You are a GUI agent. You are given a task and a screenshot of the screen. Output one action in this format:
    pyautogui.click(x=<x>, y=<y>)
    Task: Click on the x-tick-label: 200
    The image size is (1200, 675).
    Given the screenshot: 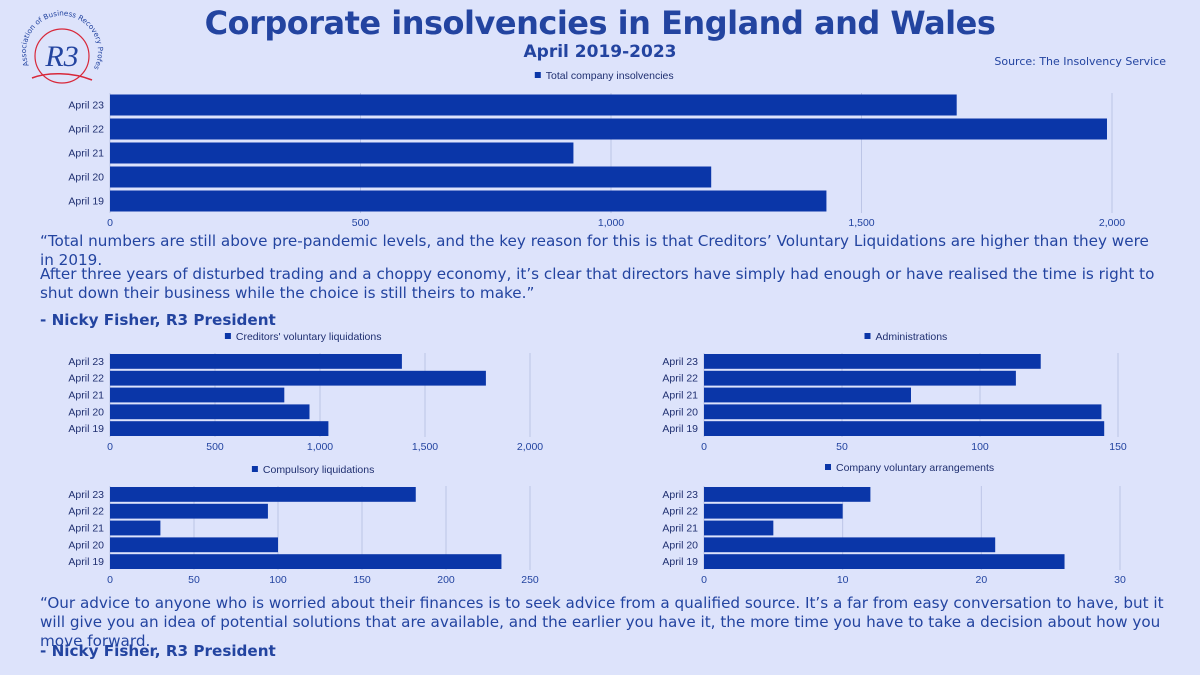 What is the action you would take?
    pyautogui.click(x=446, y=580)
    